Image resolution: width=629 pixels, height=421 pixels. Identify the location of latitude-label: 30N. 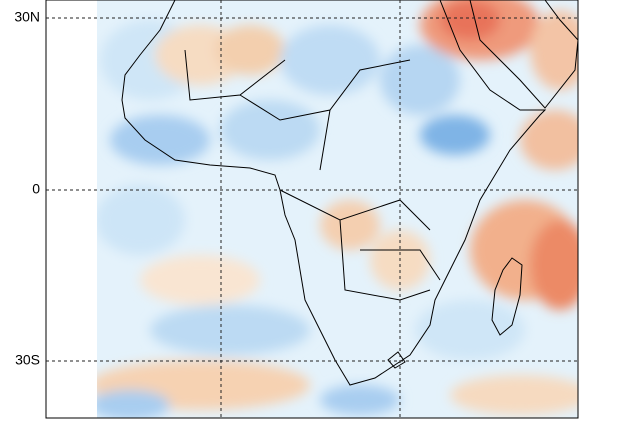
(27, 17).